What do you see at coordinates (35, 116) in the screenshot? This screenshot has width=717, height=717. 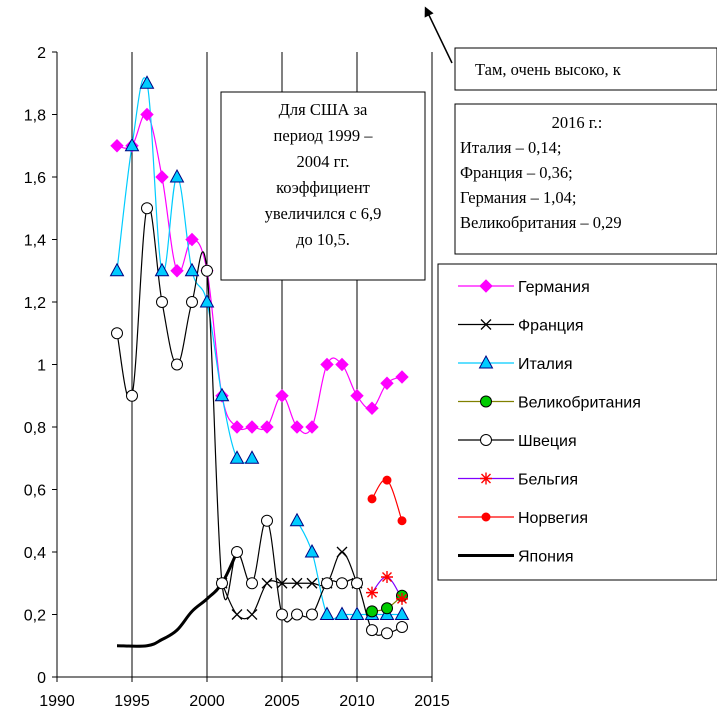 I see `y-tick-label: 1,8` at bounding box center [35, 116].